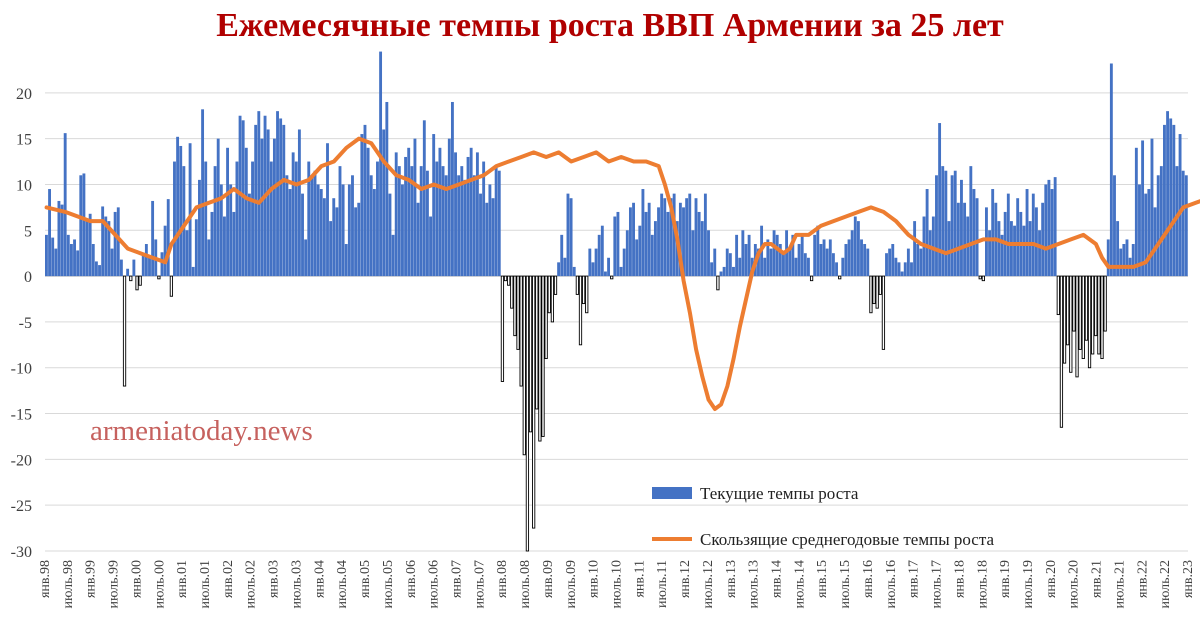 The width and height of the screenshot is (1200, 644). I want to click on x-tick-label: янв.14, so click(777, 579).